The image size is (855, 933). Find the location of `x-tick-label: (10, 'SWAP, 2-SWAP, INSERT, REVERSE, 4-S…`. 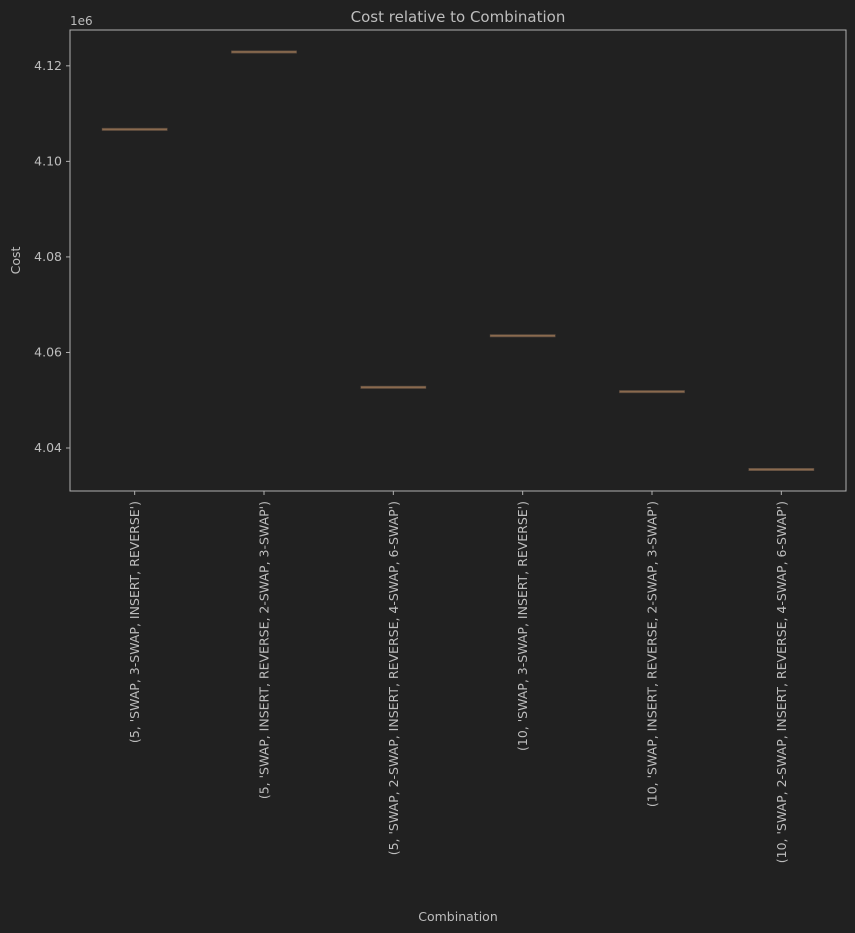

x-tick-label: (10, 'SWAP, 2-SWAP, INSERT, REVERSE, 4-S… is located at coordinates (781, 682).